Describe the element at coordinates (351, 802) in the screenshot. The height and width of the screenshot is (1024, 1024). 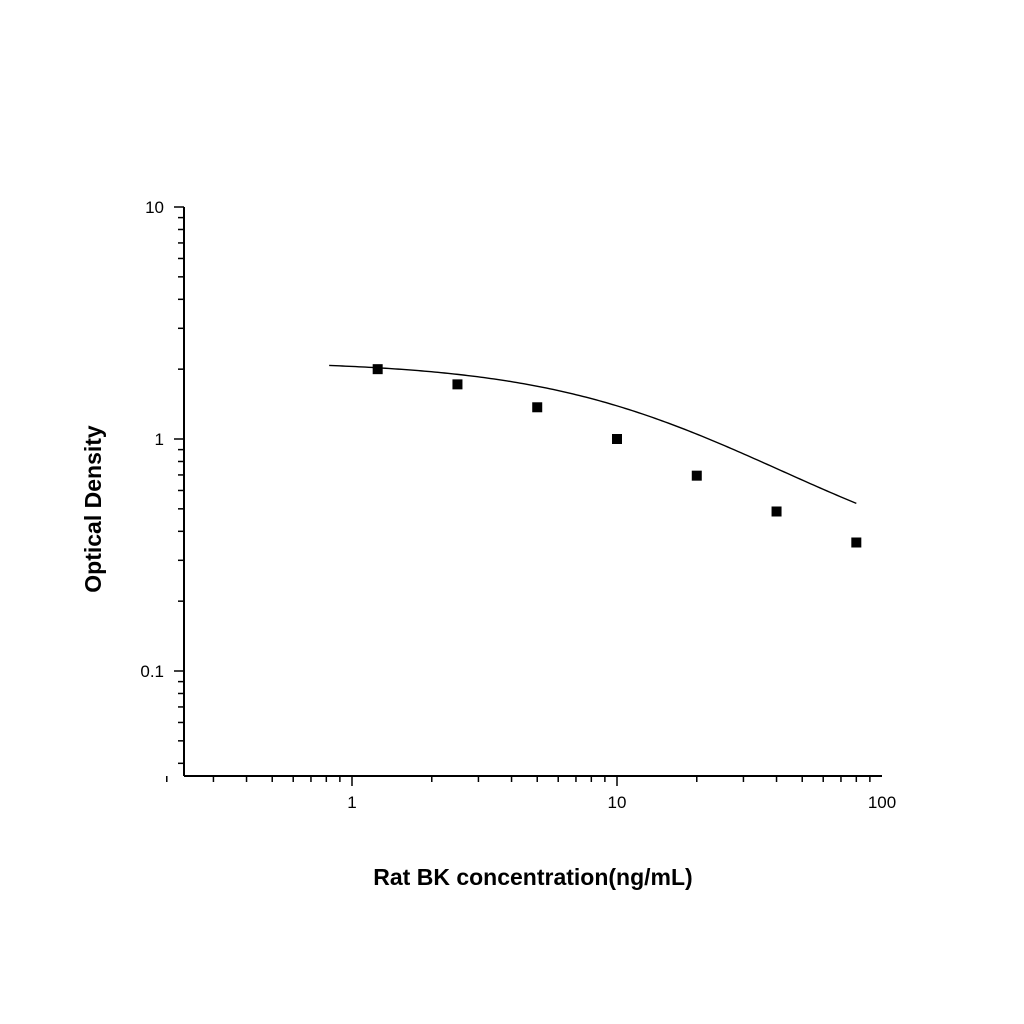
I see `x-tick-label: 1` at that location.